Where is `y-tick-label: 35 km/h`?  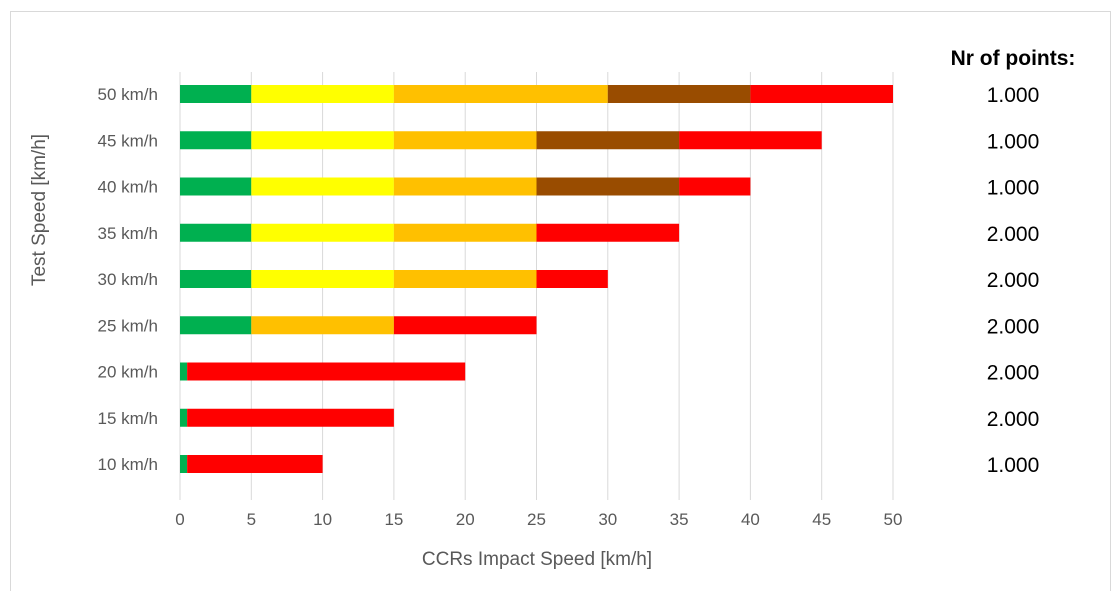
y-tick-label: 35 km/h is located at coordinates (128, 233).